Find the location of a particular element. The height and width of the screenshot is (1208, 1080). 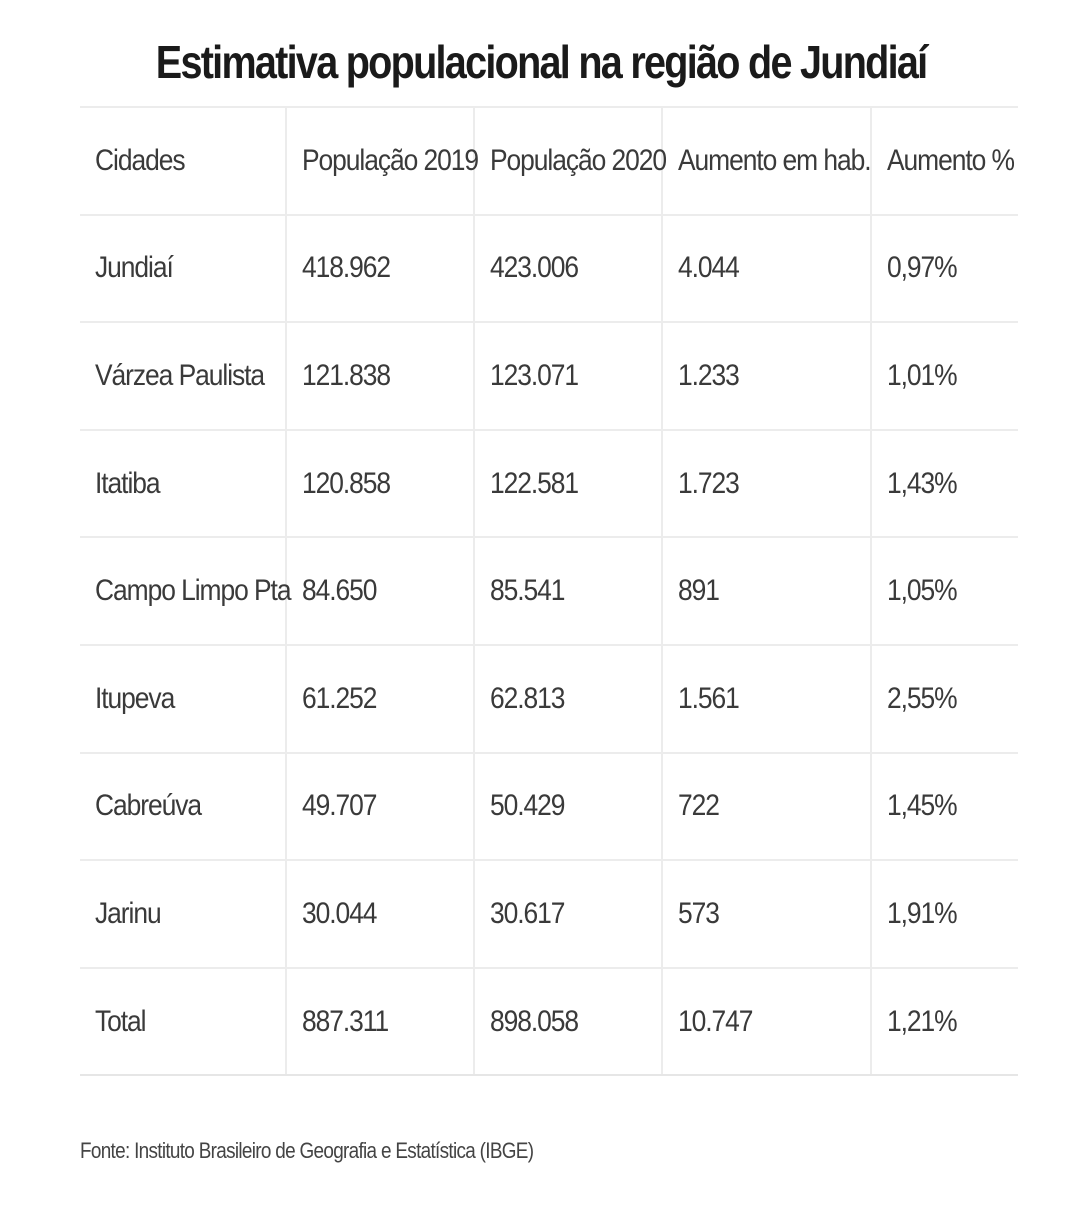

header-populacao-2019: População 2019 is located at coordinates (382, 161).